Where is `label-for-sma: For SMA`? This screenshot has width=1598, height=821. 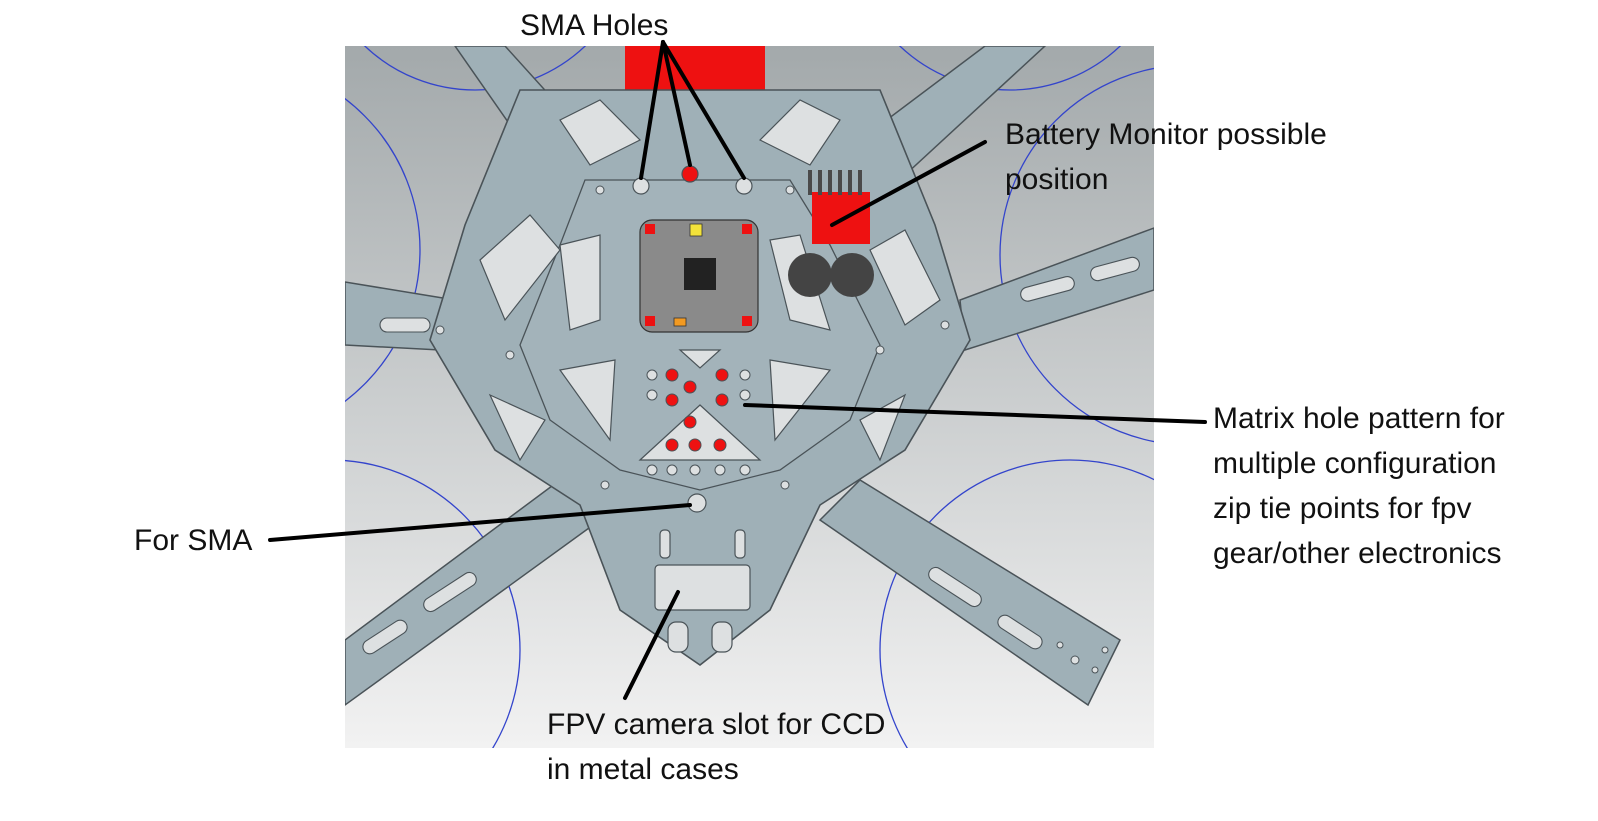
label-for-sma: For SMA is located at coordinates (193, 540).